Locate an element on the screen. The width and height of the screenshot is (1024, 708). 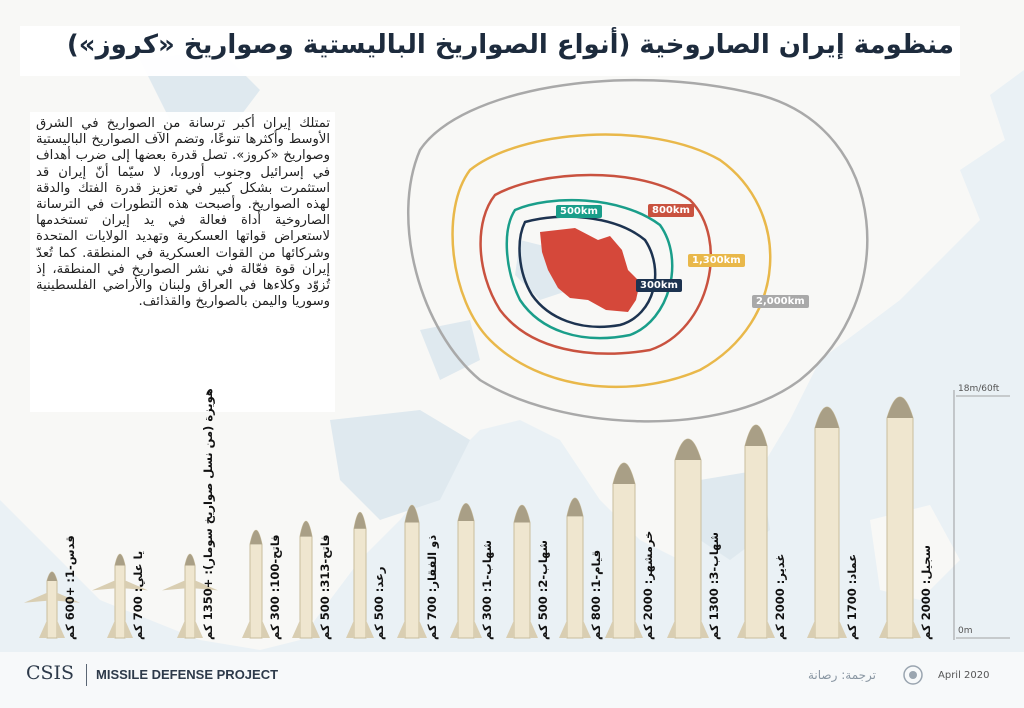
missile-label-6: رعد: 500 كم is located at coordinates (379, 603).